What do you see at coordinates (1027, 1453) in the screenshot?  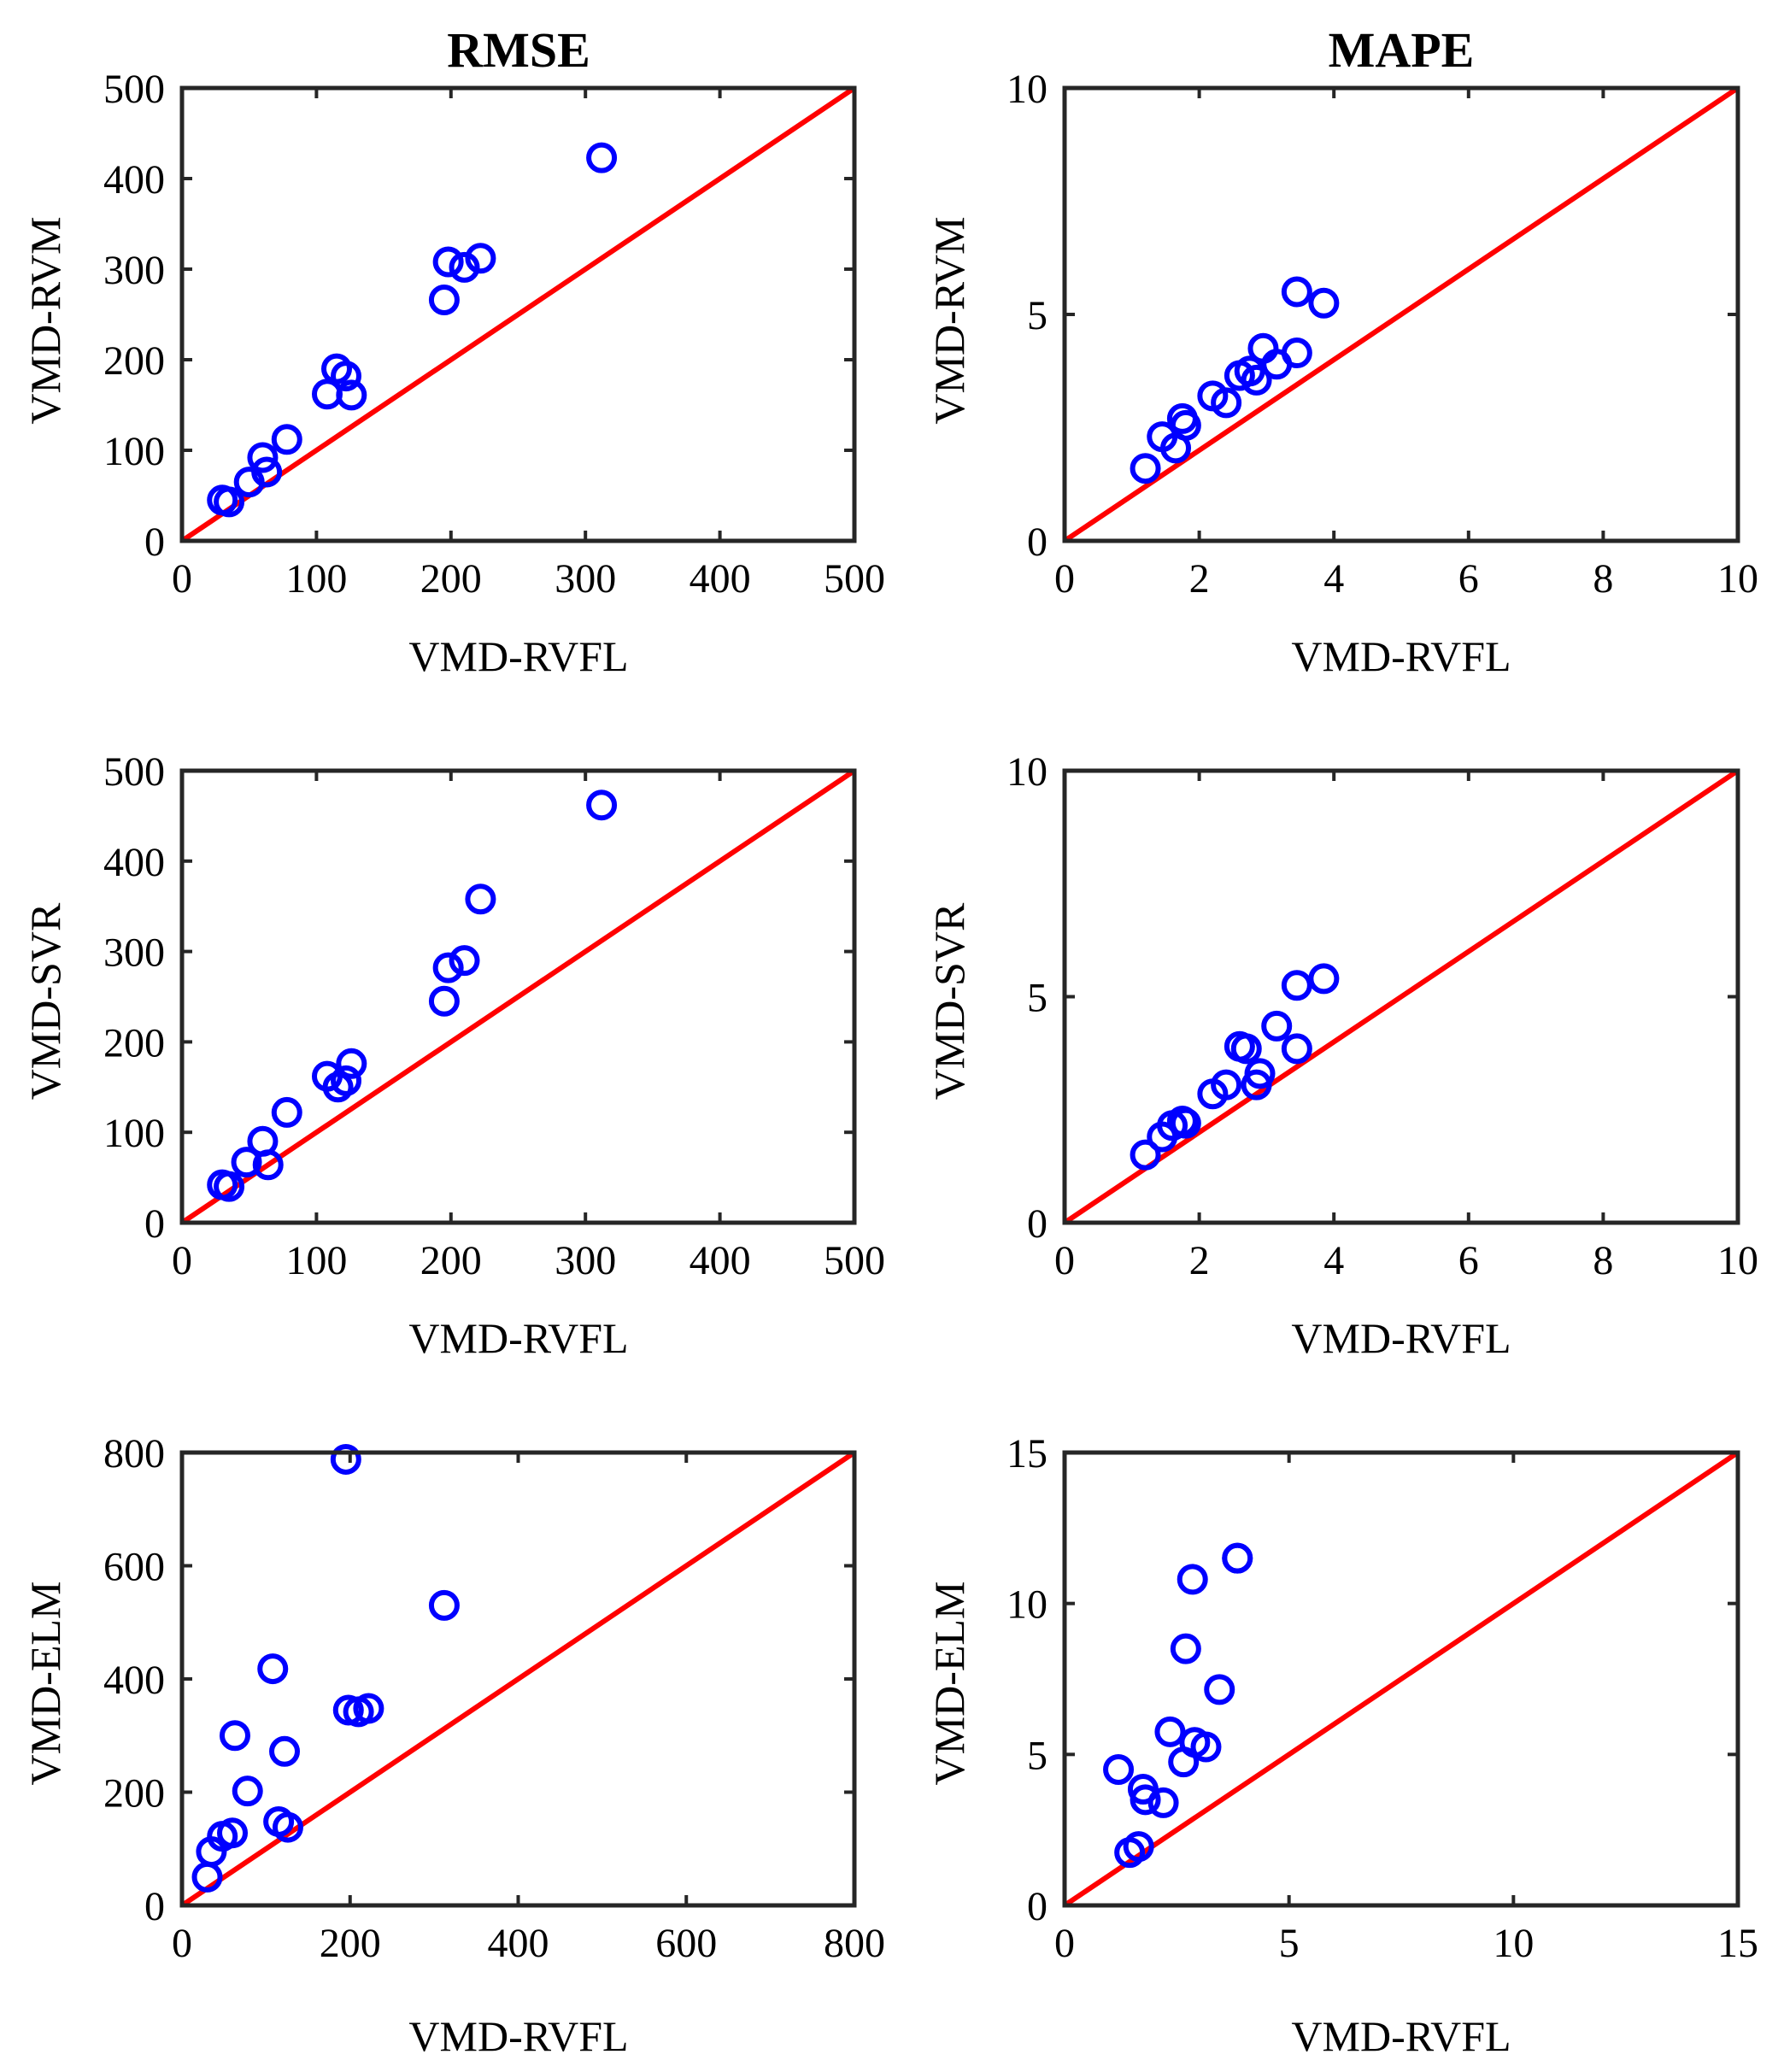 I see `y-tick-label: 15` at bounding box center [1027, 1453].